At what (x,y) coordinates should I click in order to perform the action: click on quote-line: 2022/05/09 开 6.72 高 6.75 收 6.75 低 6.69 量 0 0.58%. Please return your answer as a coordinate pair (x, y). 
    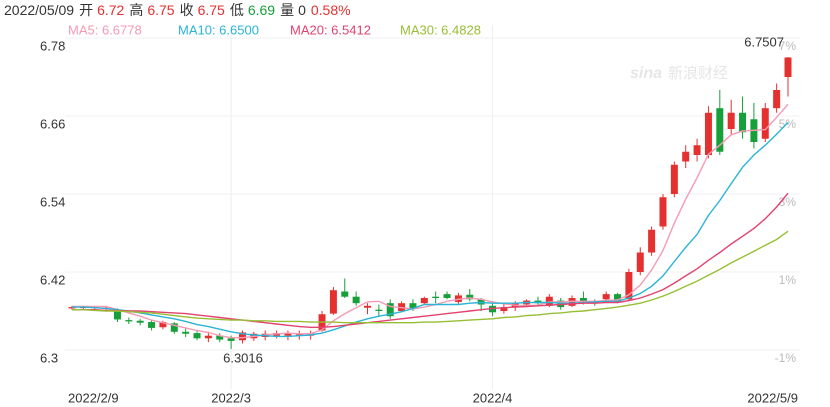
    Looking at the image, I should click on (177, 10).